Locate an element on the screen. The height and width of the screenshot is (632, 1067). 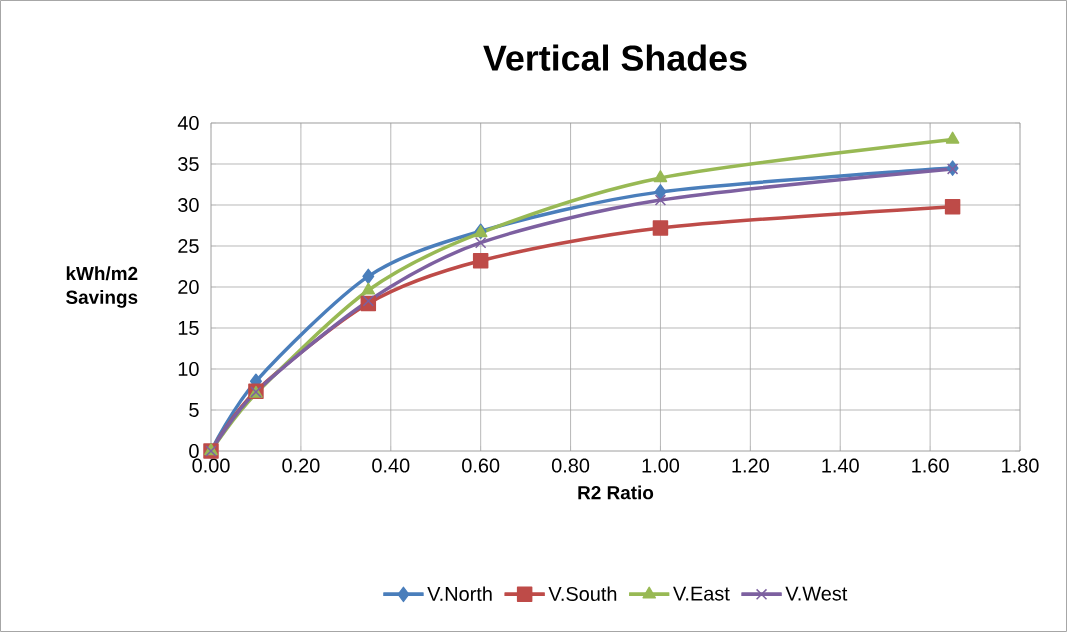
x-tick-label: 0.80 is located at coordinates (570, 465).